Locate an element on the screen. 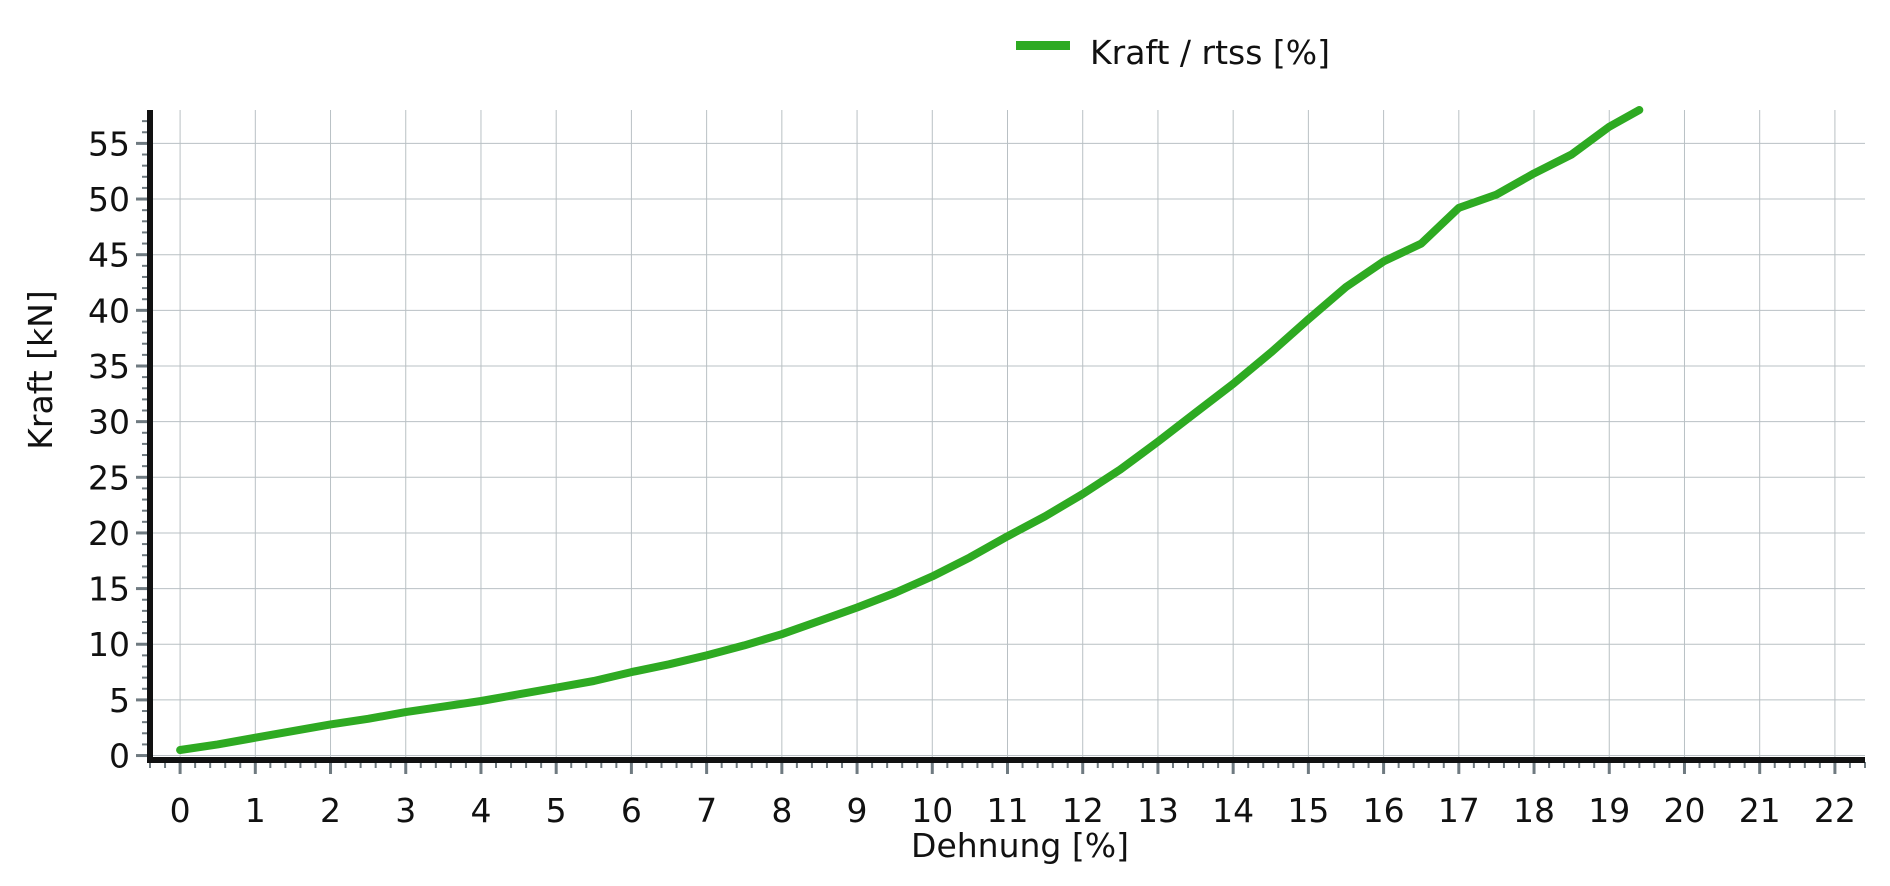  x-tick-label: 3 is located at coordinates (405, 810).